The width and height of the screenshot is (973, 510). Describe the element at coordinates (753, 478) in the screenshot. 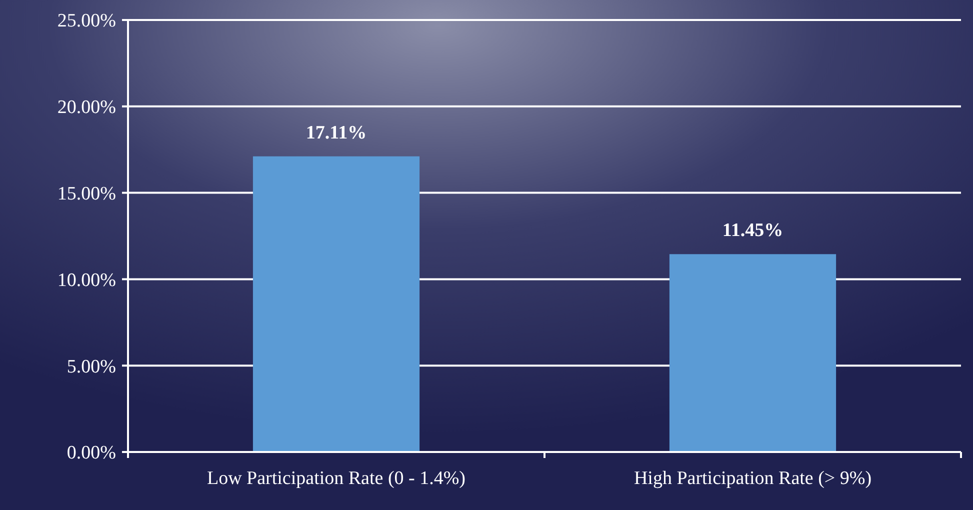

I see `x-tick-label: High Participation Rate (> 9%)` at that location.